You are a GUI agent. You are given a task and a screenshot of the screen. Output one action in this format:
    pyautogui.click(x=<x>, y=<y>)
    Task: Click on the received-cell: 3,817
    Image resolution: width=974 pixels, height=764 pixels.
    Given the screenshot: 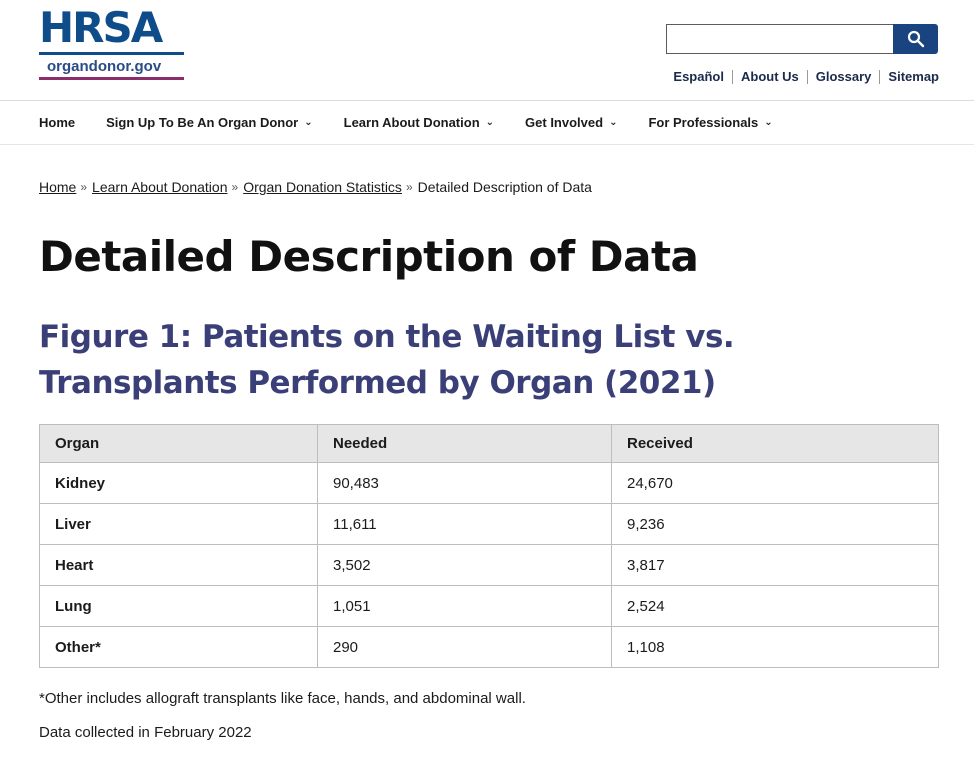 What is the action you would take?
    pyautogui.click(x=775, y=565)
    